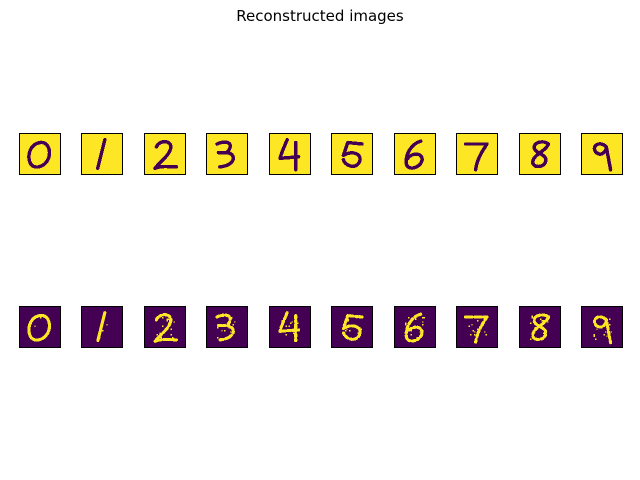 The image size is (640, 480). I want to click on figure-title: Reconstructed images, so click(320, 16).